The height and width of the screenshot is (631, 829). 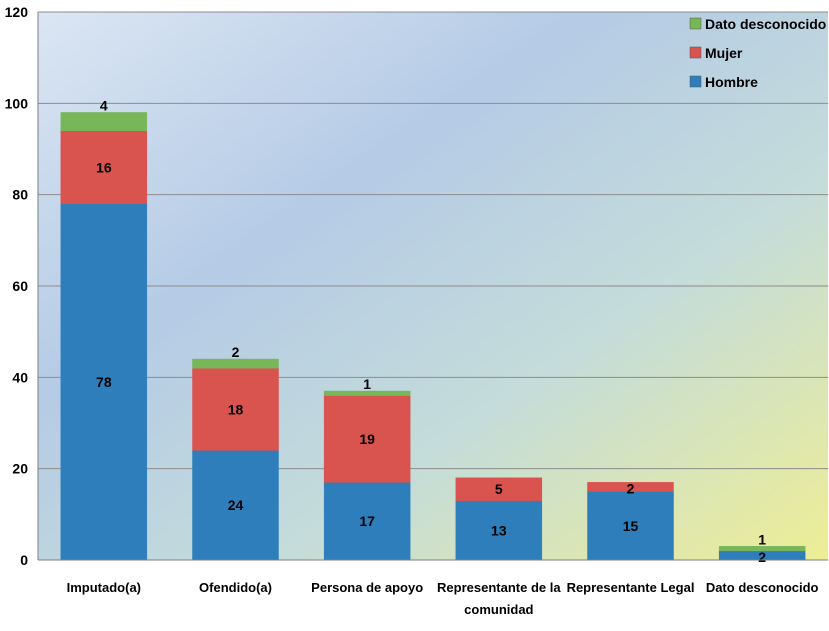 What do you see at coordinates (17, 103) in the screenshot?
I see `y-tick-label: 100` at bounding box center [17, 103].